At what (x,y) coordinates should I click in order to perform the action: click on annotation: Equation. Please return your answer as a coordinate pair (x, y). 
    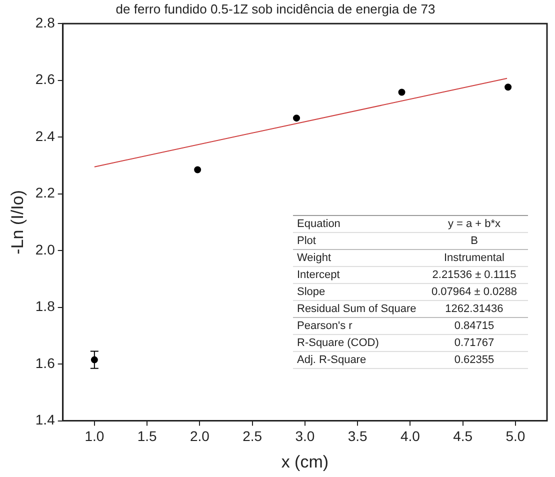
    Looking at the image, I should click on (319, 224).